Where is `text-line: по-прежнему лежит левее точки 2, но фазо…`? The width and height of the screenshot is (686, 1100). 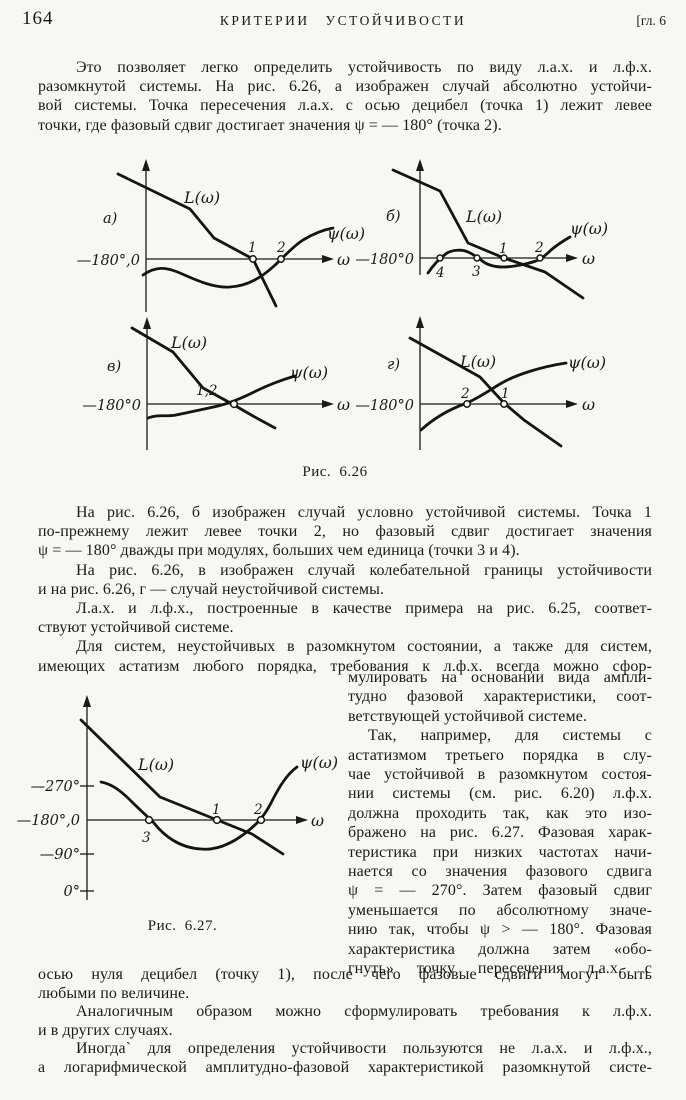
text-line: по-прежнему лежит левее точки 2, но фазо… is located at coordinates (345, 532).